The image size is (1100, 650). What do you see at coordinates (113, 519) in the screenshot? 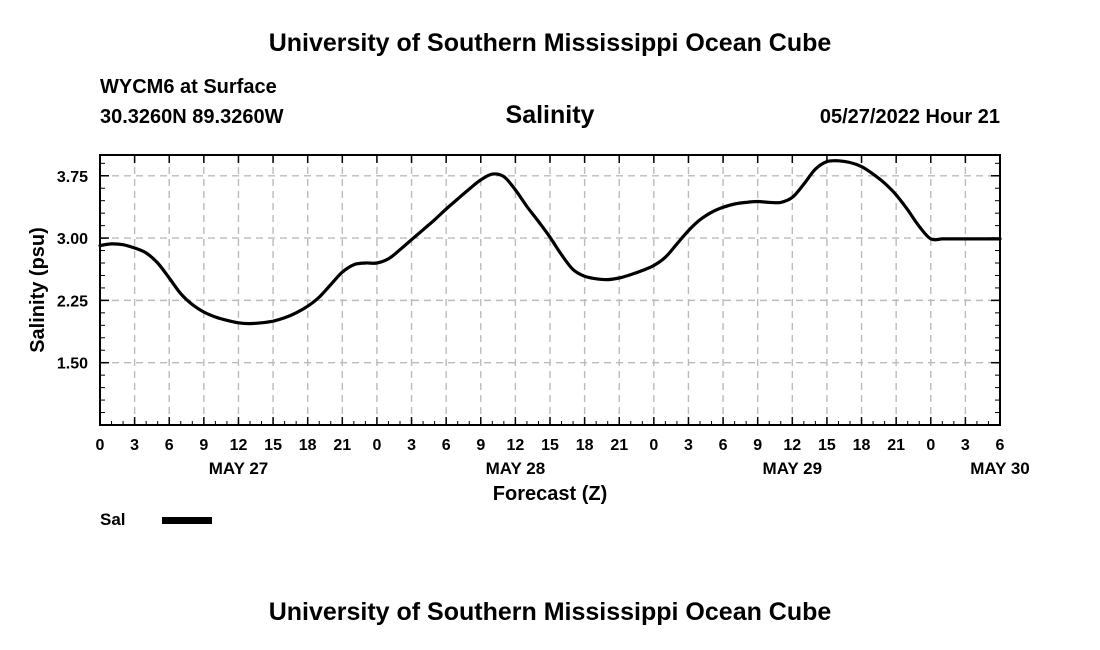
I see `legend-label: Sal` at bounding box center [113, 519].